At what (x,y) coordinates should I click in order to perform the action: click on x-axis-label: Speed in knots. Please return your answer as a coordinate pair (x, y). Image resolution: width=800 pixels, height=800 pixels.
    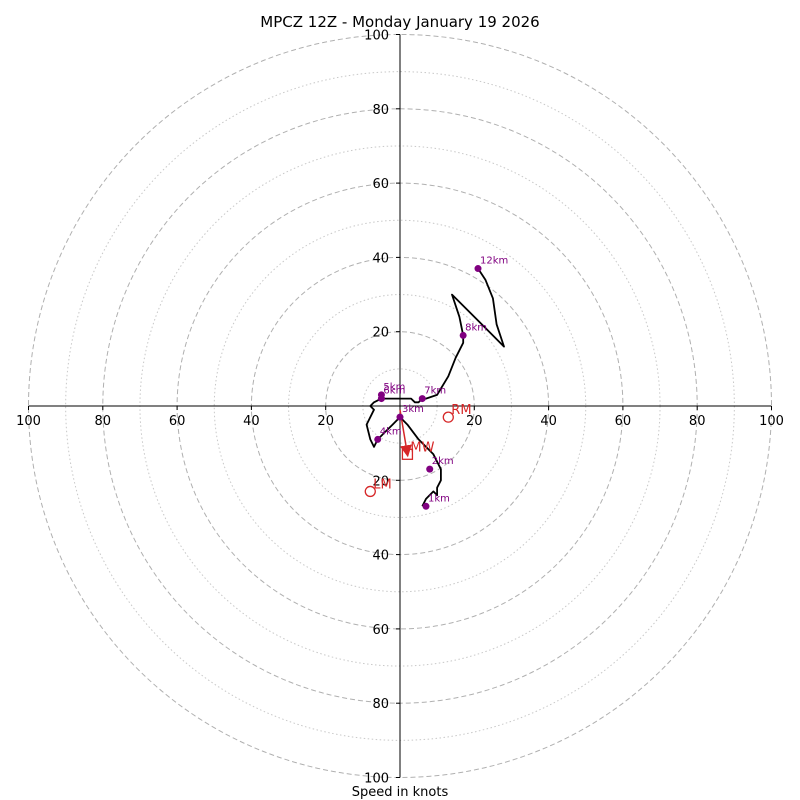
    Looking at the image, I should click on (400, 792).